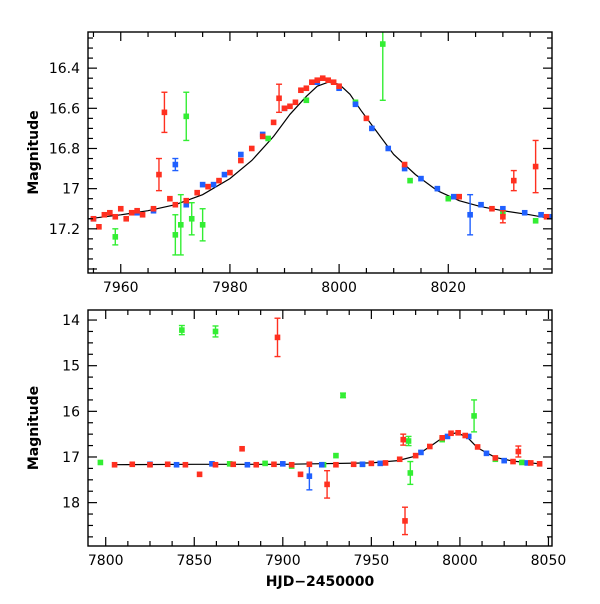 The width and height of the screenshot is (600, 604). What do you see at coordinates (549, 561) in the screenshot?
I see `x-tick-label: 8050` at bounding box center [549, 561].